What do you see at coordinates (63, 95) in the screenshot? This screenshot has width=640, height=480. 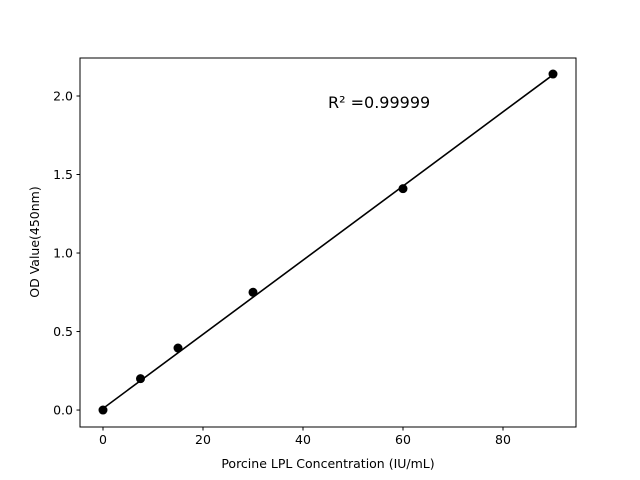 I see `y-tick-label: 2.0` at bounding box center [63, 95].